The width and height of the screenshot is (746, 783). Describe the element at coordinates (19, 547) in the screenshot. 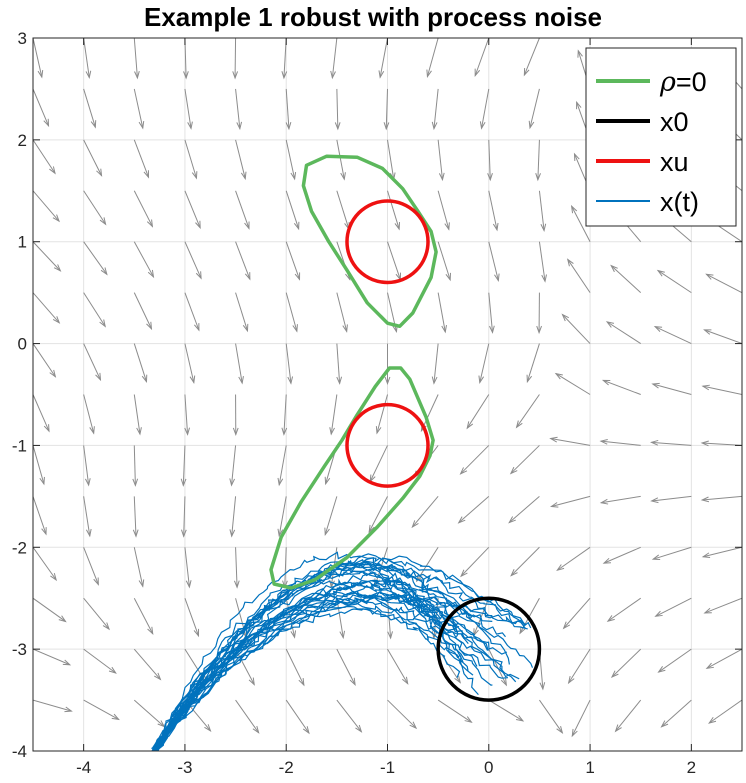

I see `y-tick-label: -2` at that location.